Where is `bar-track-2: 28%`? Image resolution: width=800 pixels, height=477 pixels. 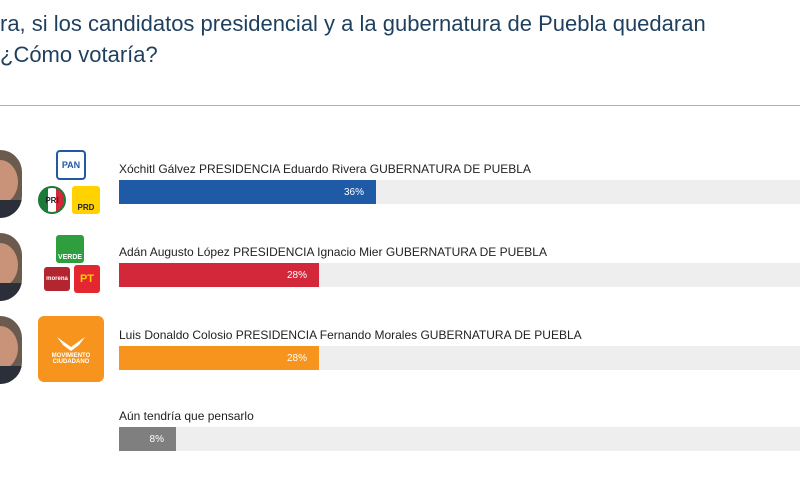 bar-track-2: 28% is located at coordinates (459, 275).